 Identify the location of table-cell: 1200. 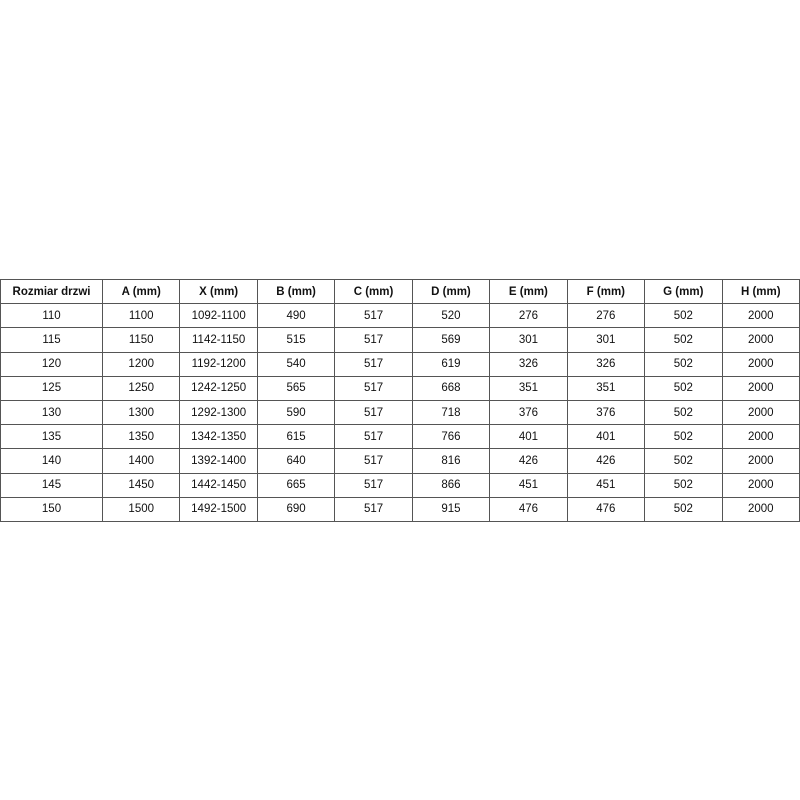
(141, 364).